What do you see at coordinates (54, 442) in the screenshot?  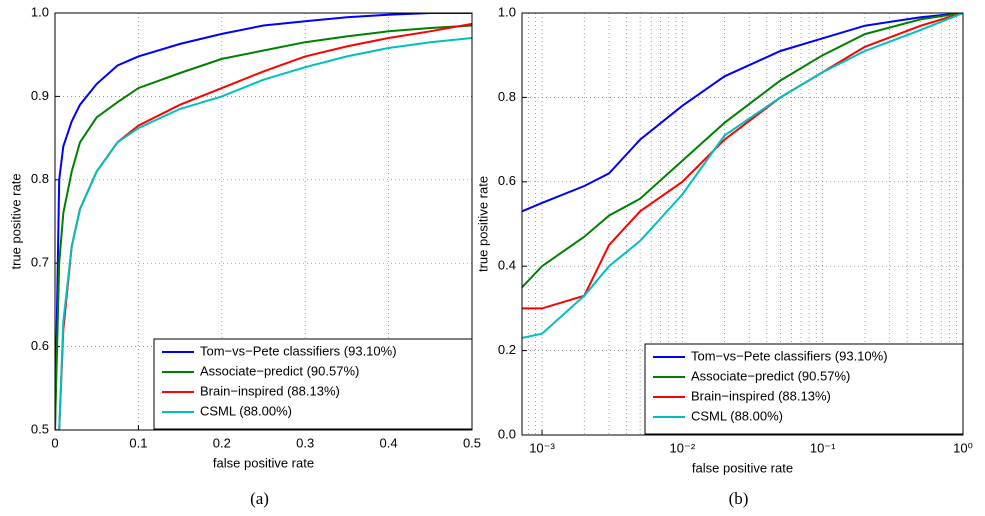 I see `x-tick-label: 0` at bounding box center [54, 442].